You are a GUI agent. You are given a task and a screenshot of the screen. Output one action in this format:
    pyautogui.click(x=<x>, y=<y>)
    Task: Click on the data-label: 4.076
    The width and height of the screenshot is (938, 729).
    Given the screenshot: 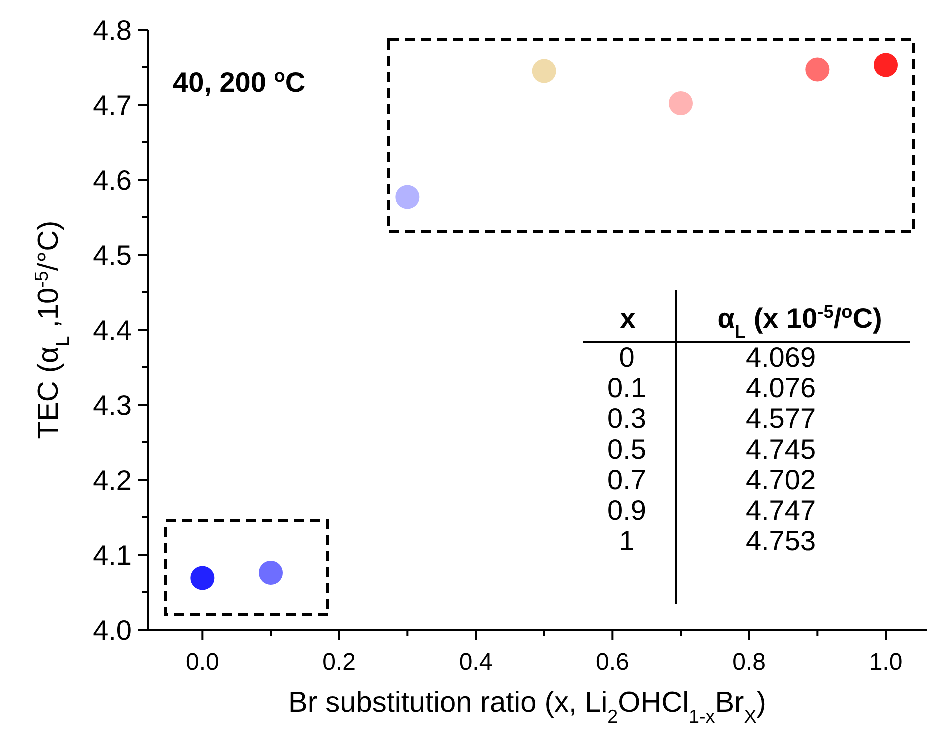 What is the action you would take?
    pyautogui.click(x=781, y=388)
    